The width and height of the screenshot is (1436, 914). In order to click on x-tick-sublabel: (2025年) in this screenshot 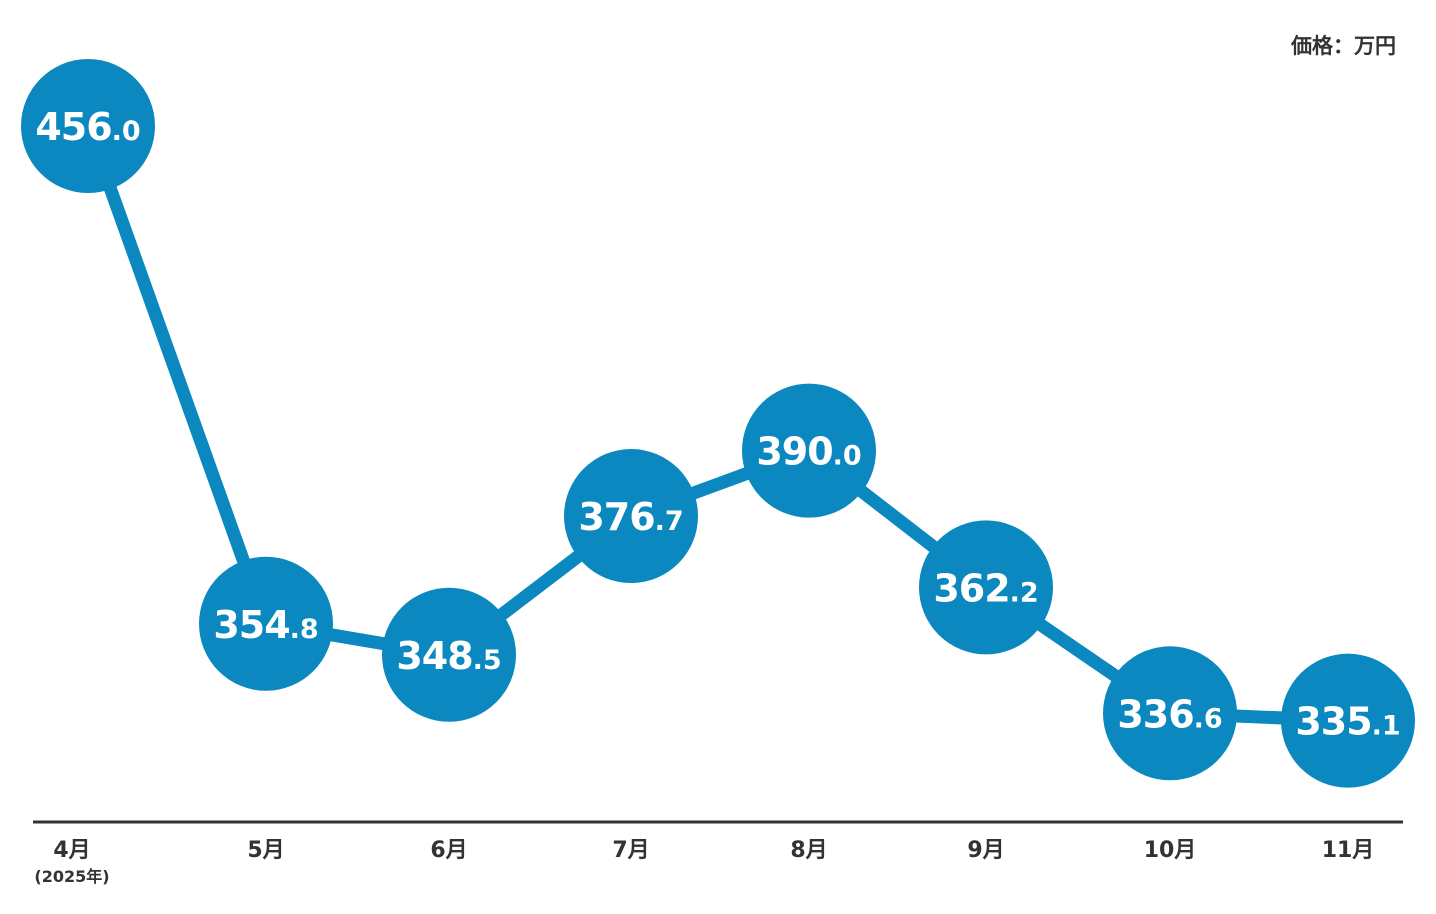, I will do `click(71, 876)`.